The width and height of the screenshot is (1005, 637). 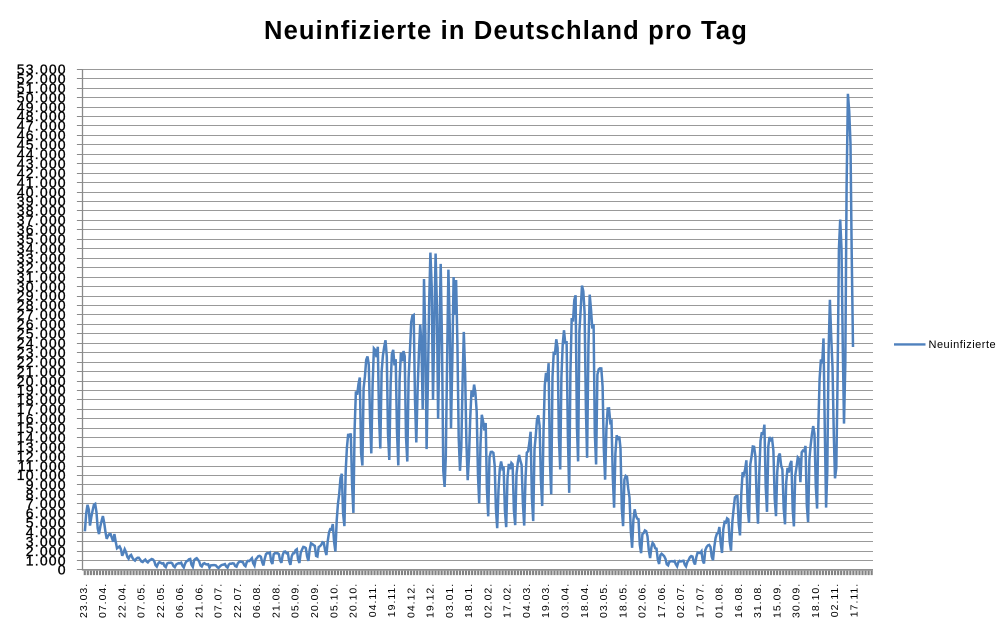 I want to click on svg-text: 49.000, so click(x=42, y=107).